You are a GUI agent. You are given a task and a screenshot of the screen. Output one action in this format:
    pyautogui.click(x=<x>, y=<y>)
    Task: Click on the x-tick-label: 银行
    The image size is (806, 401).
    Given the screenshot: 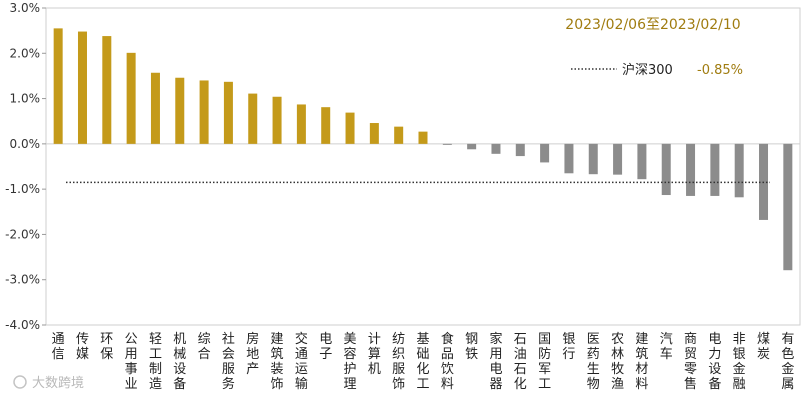 What is the action you would take?
    pyautogui.click(x=568, y=347)
    